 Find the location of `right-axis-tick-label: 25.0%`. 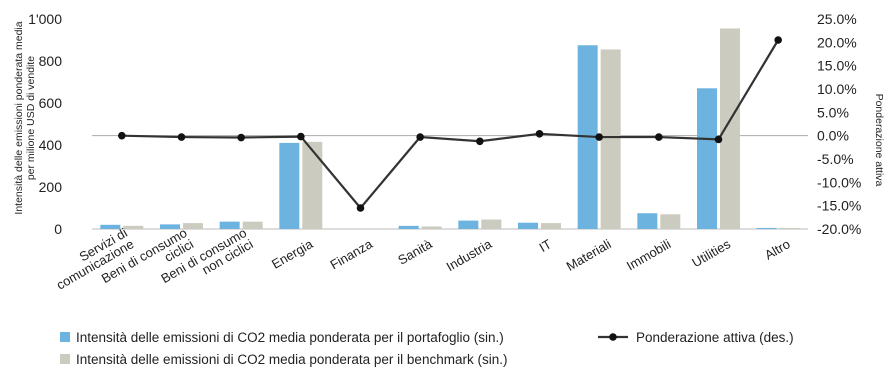

right-axis-tick-label: 25.0% is located at coordinates (837, 19).